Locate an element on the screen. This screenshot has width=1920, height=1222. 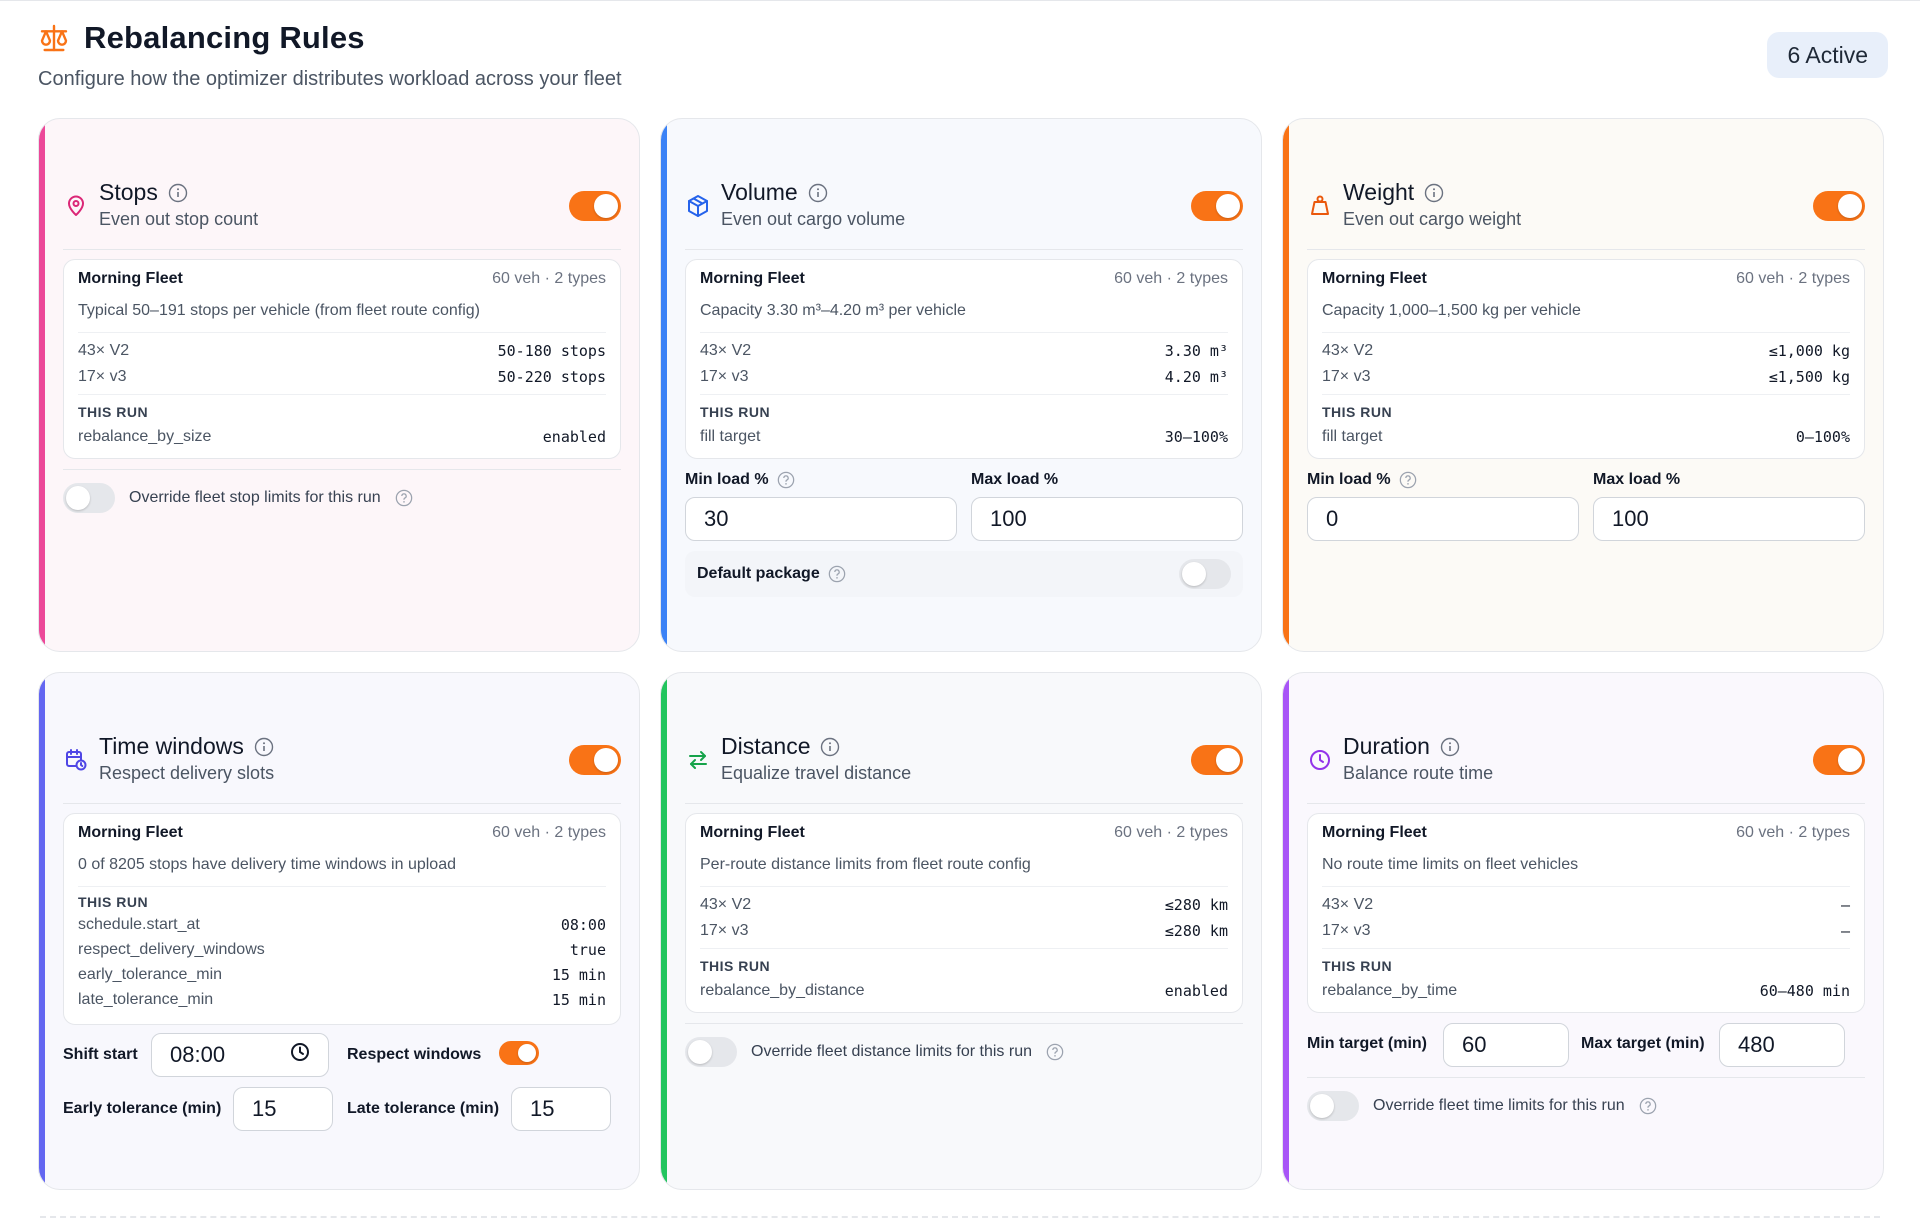
distance-enable-toggle is located at coordinates (1217, 760).